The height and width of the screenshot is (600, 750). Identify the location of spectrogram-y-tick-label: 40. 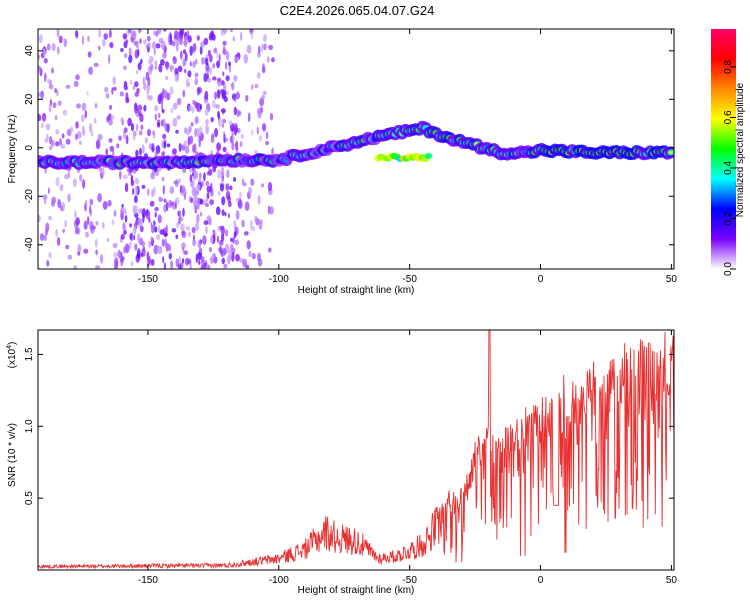
(29, 51).